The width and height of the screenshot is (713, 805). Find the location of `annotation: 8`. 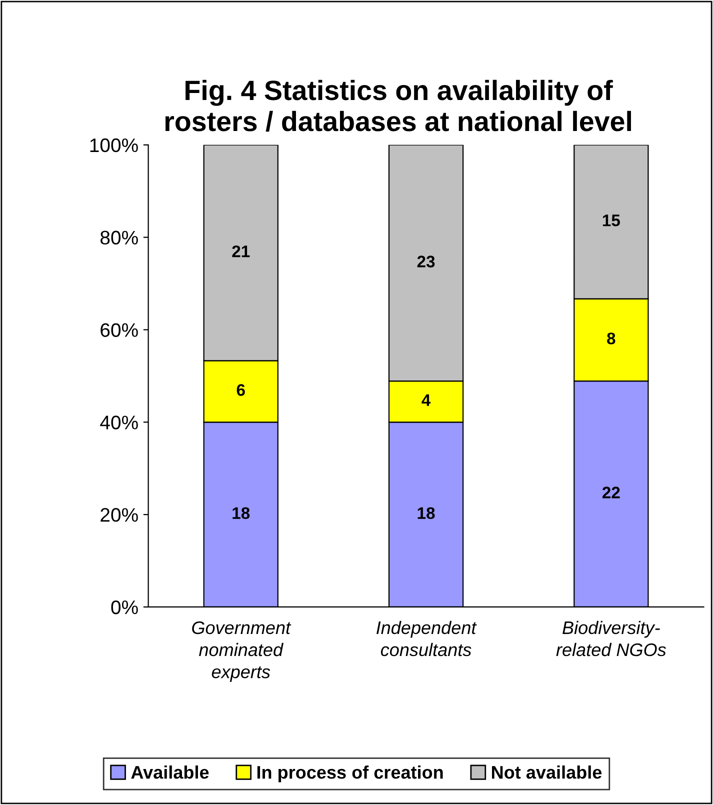

annotation: 8 is located at coordinates (611, 338).